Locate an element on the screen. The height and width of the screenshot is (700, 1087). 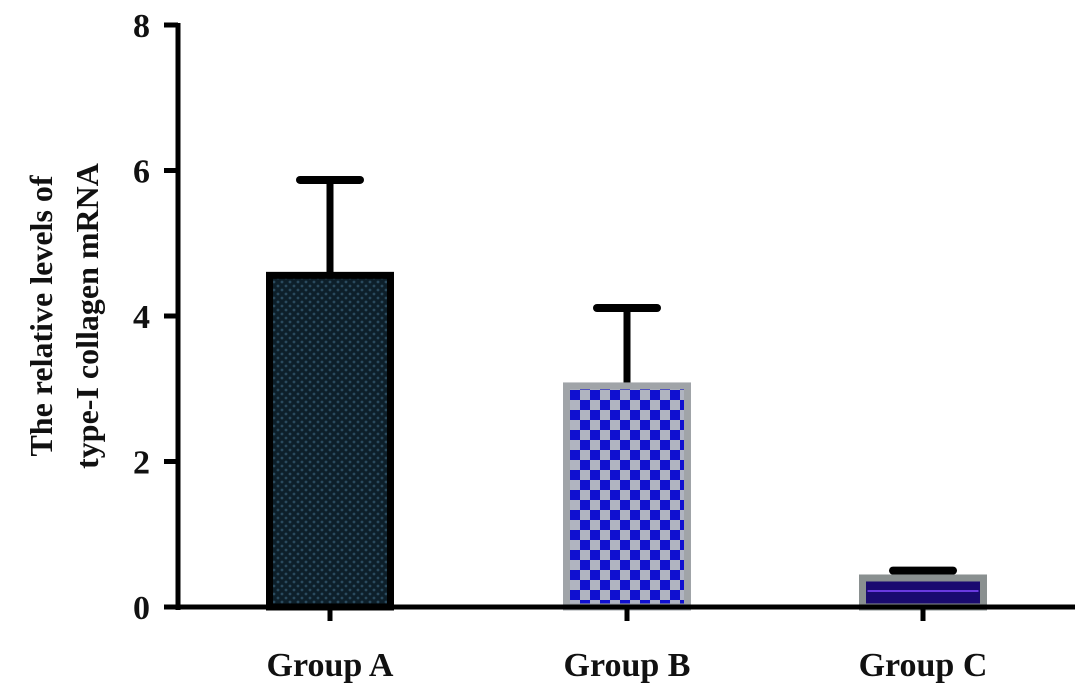
y-tick-label: 8 is located at coordinates (141, 26).